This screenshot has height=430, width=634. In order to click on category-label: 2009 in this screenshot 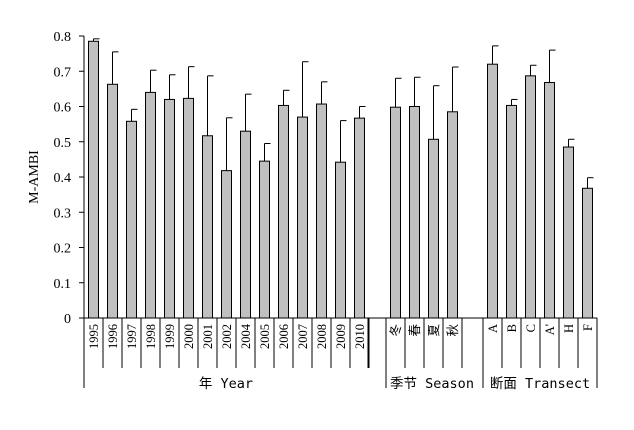, I will do `click(341, 336)`.